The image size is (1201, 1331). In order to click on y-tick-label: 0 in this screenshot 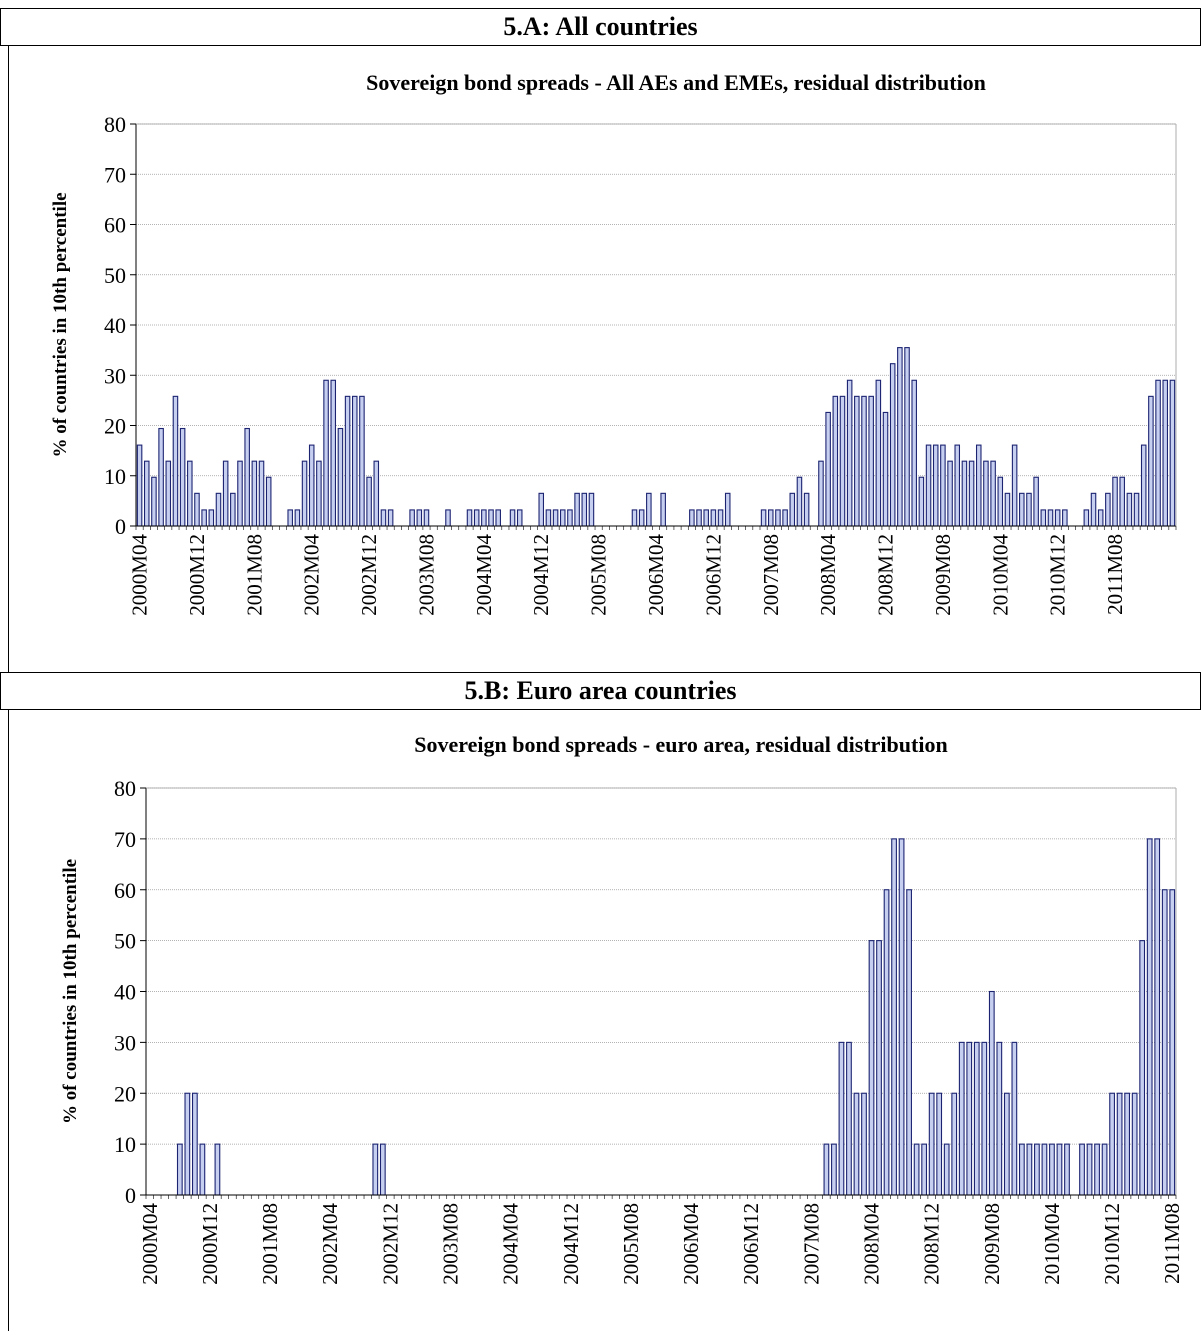, I will do `click(130, 1195)`.